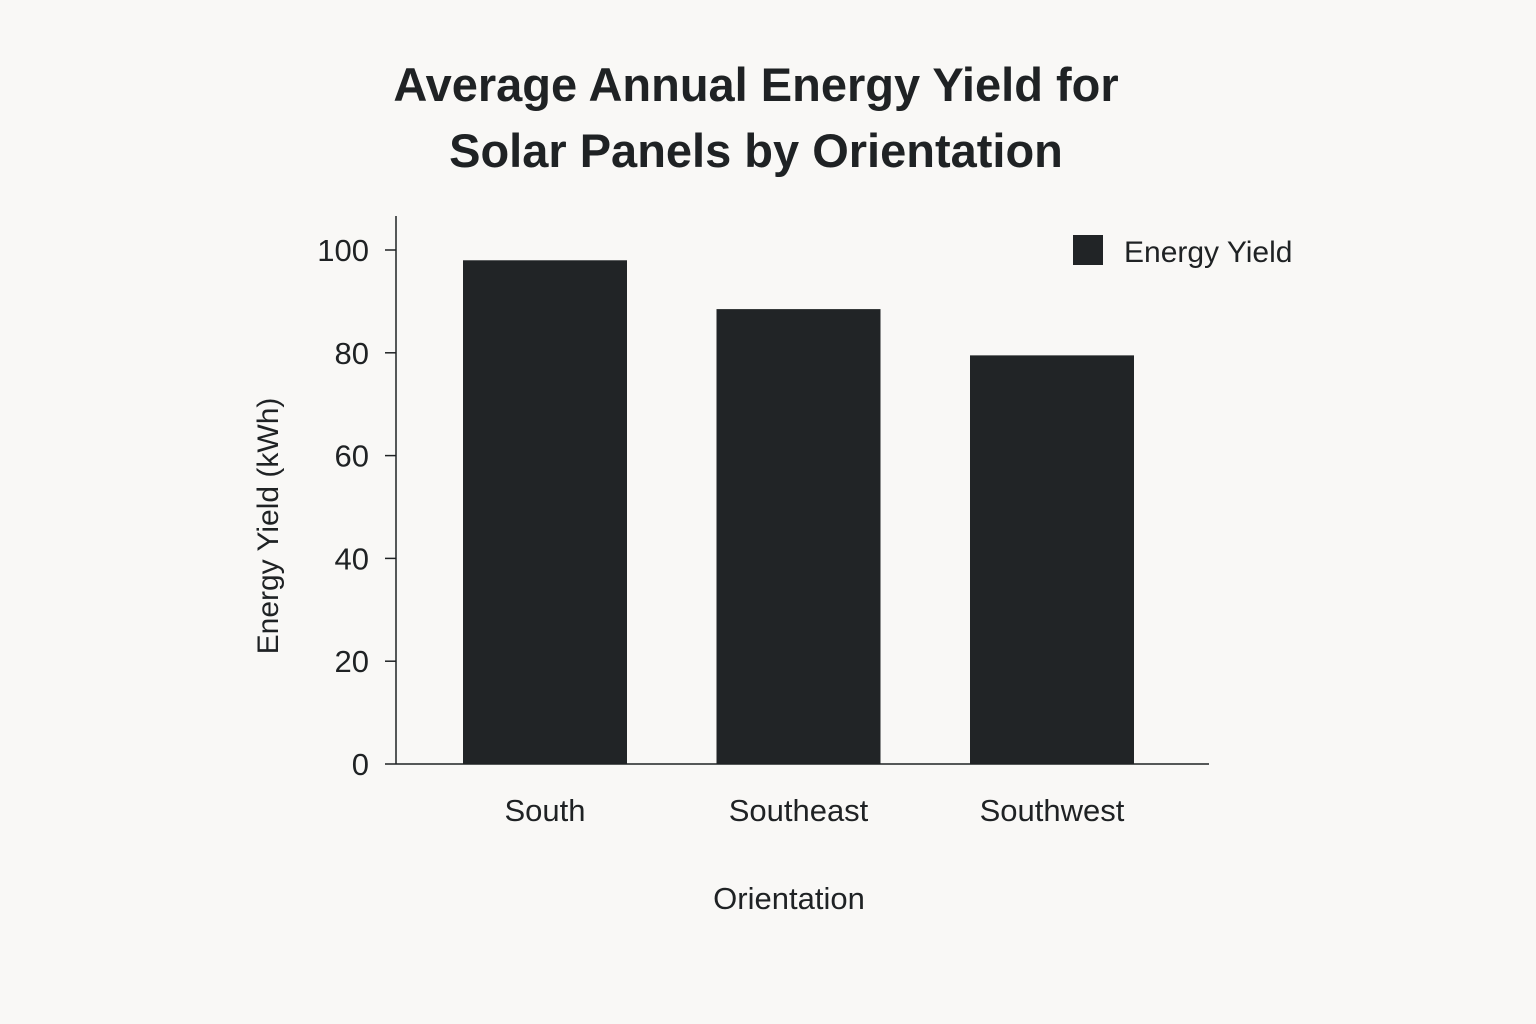 The height and width of the screenshot is (1024, 1536). I want to click on y-tick-label: 100, so click(343, 250).